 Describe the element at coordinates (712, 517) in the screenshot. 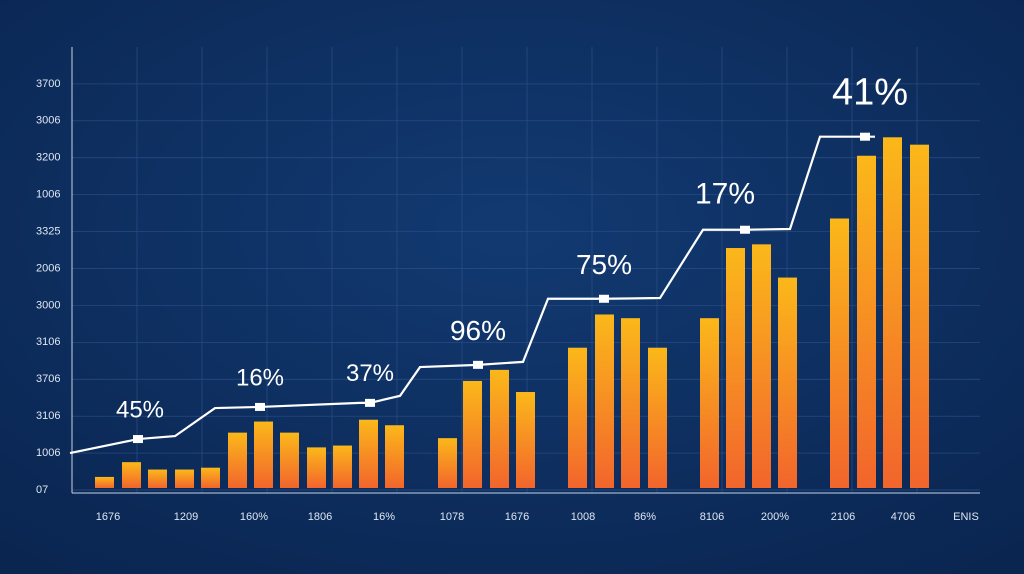

I see `x-tick-label: 8106` at that location.